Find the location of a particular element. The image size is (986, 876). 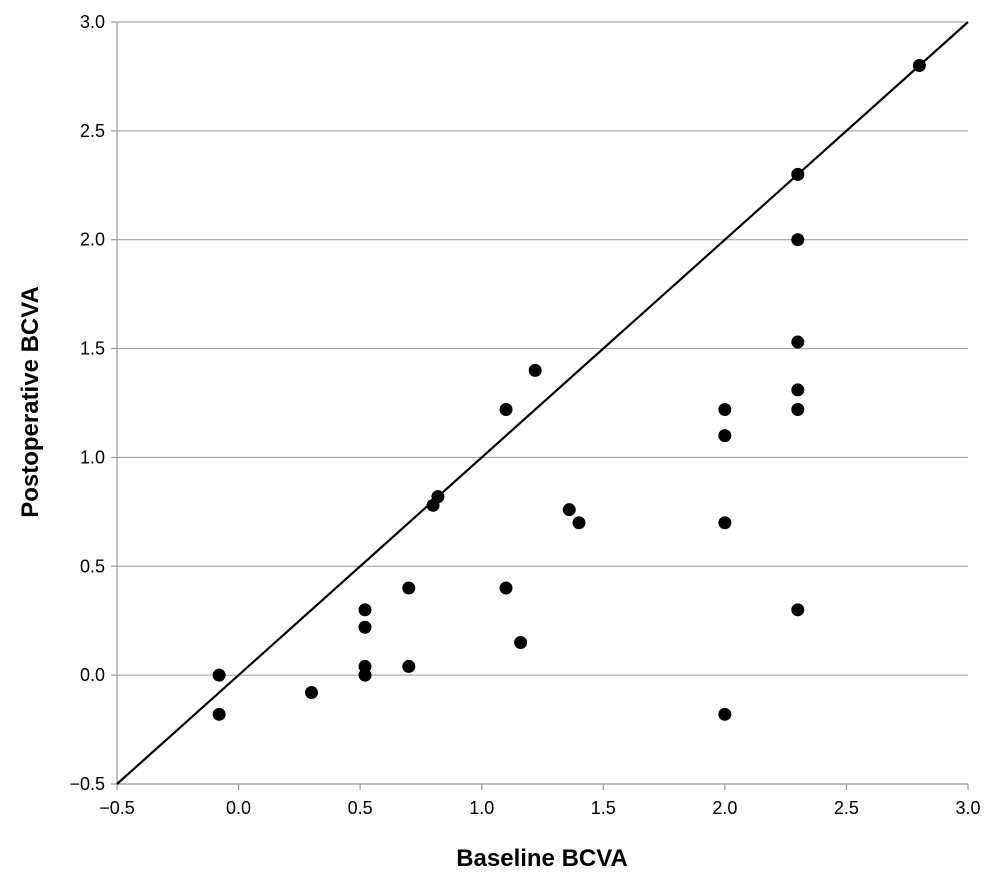

x-tick-labels: −0.5 0.0 0.5 1.0 1.5 2.0 2.5 3.0 is located at coordinates (539, 808).